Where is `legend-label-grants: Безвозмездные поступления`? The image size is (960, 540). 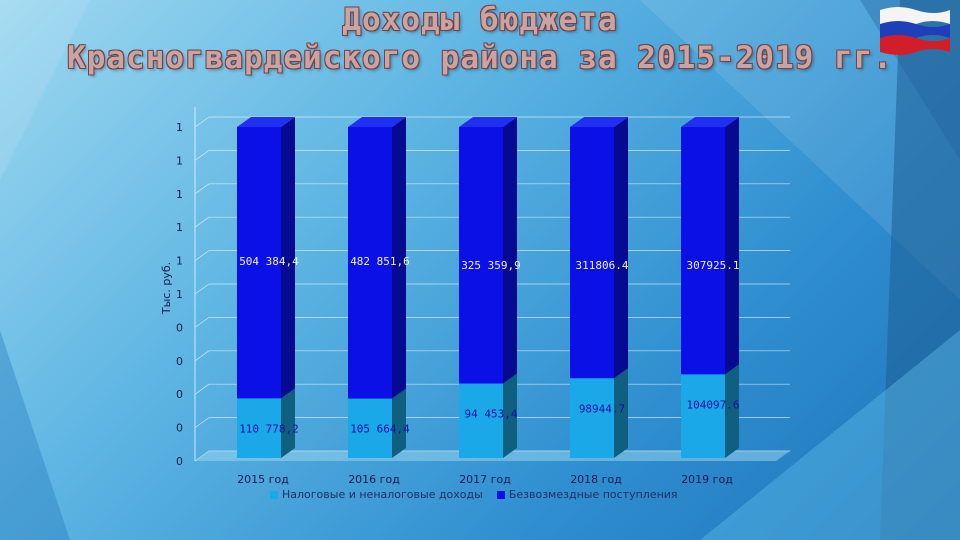 legend-label-grants: Безвозмездные поступления is located at coordinates (593, 494).